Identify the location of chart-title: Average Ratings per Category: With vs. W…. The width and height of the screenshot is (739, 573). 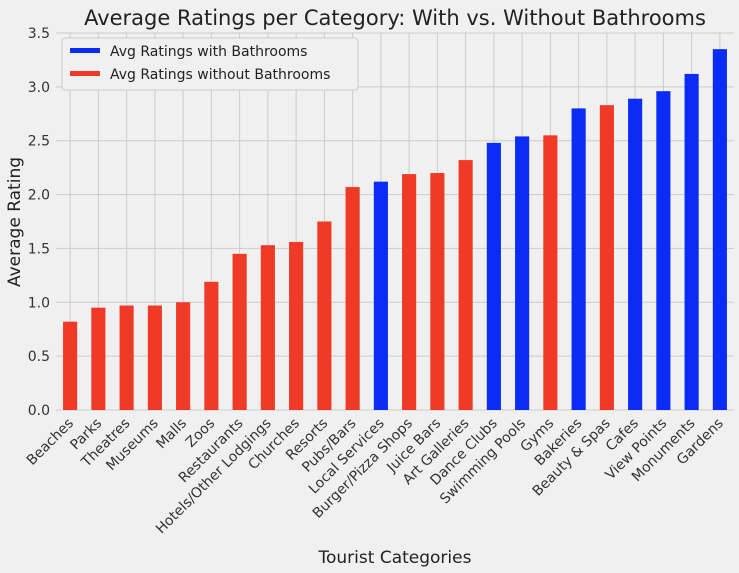
(395, 18).